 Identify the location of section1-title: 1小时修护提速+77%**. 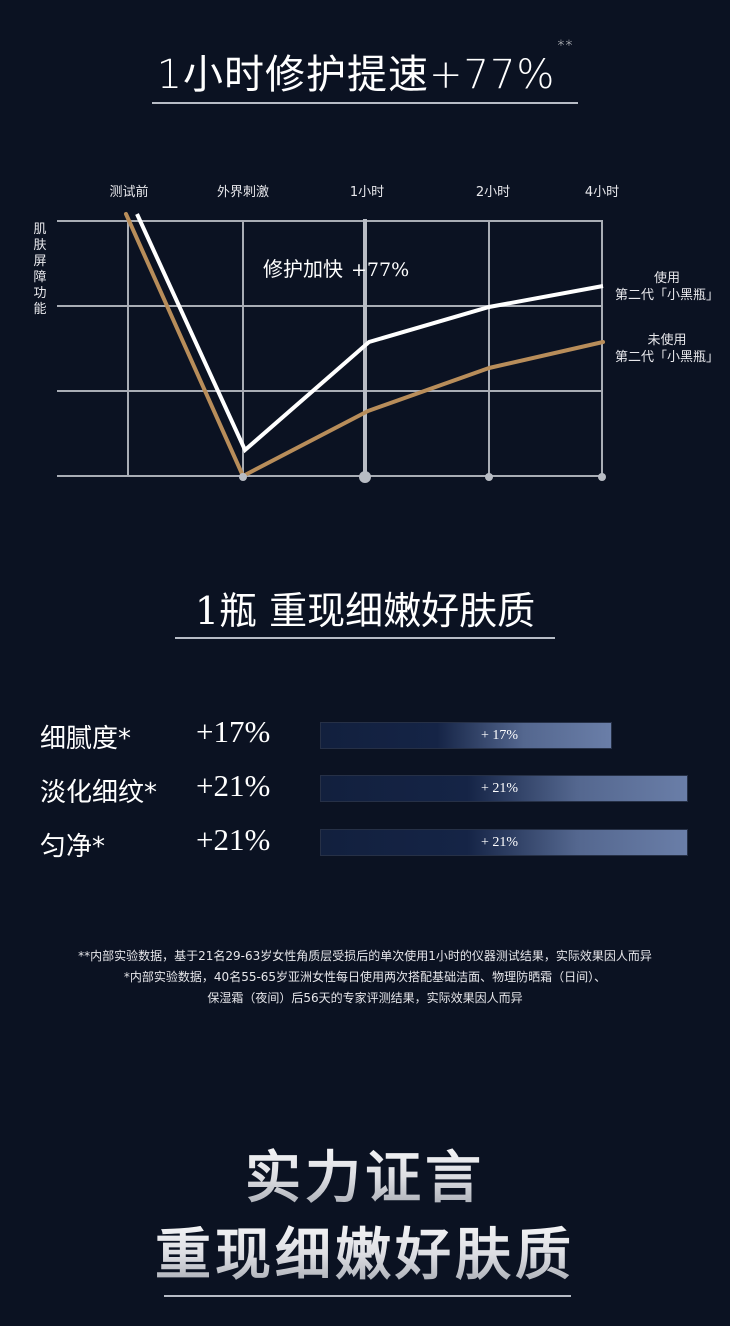
(365, 69).